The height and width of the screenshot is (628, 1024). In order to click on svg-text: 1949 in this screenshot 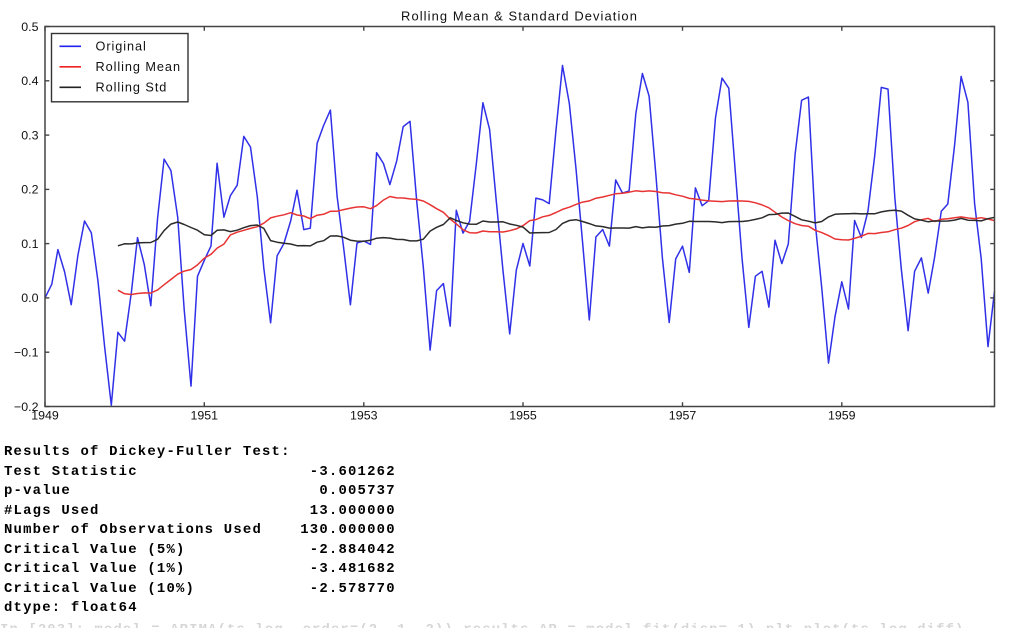, I will do `click(45, 416)`.